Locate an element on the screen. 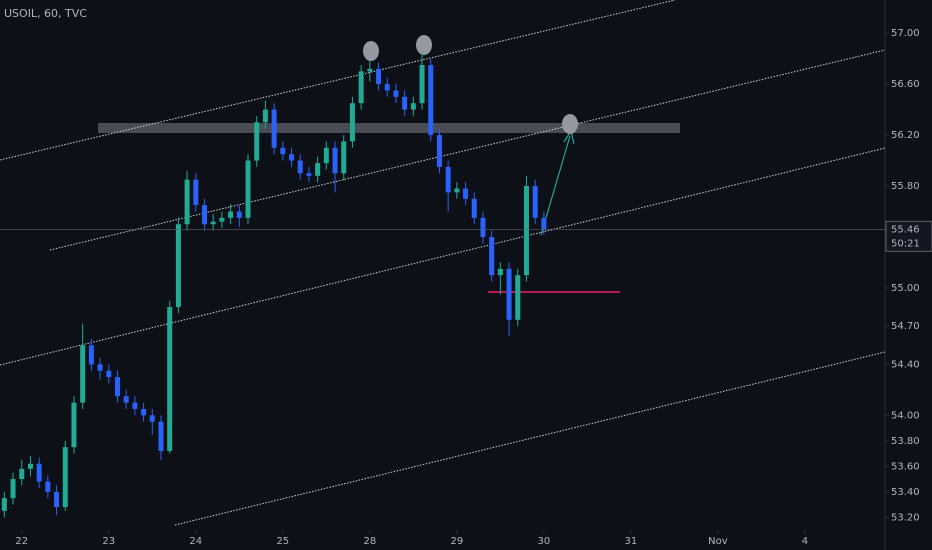 The width and height of the screenshot is (932, 550). x-tick-label: 4 is located at coordinates (805, 541).